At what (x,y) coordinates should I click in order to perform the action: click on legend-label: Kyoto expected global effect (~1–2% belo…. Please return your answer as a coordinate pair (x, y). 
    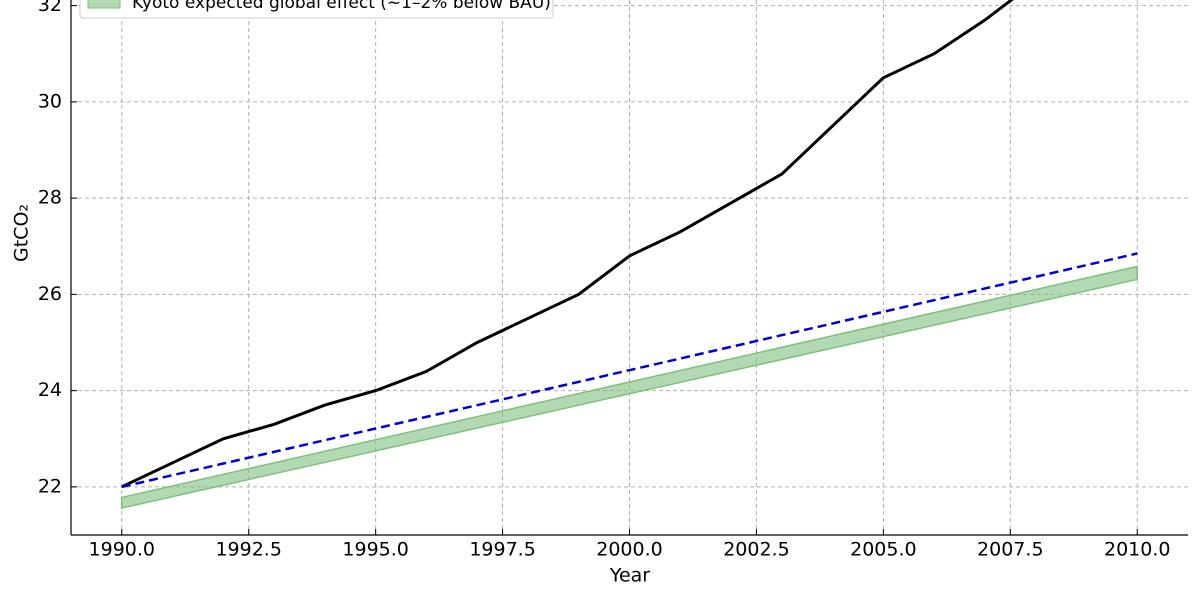
    Looking at the image, I should click on (341, 6).